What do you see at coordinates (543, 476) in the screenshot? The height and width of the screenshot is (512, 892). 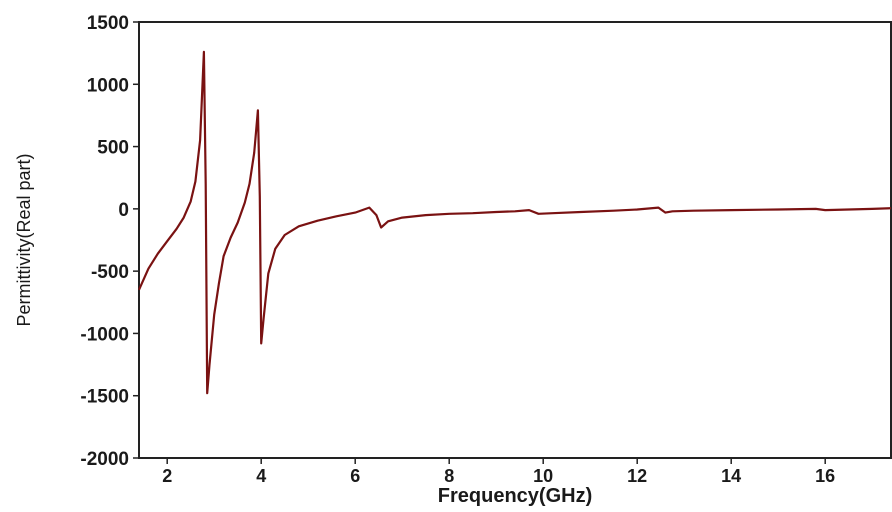 I see `x-tick-label: 10` at bounding box center [543, 476].